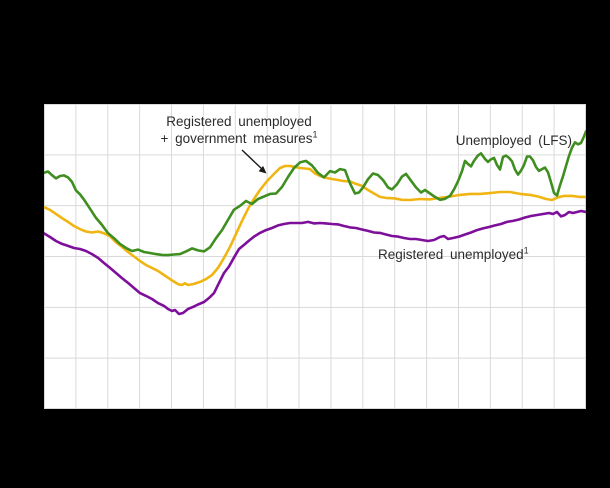  Describe the element at coordinates (513, 140) in the screenshot. I see `annotation-lfs-label: Unemployed (LFS)` at that location.